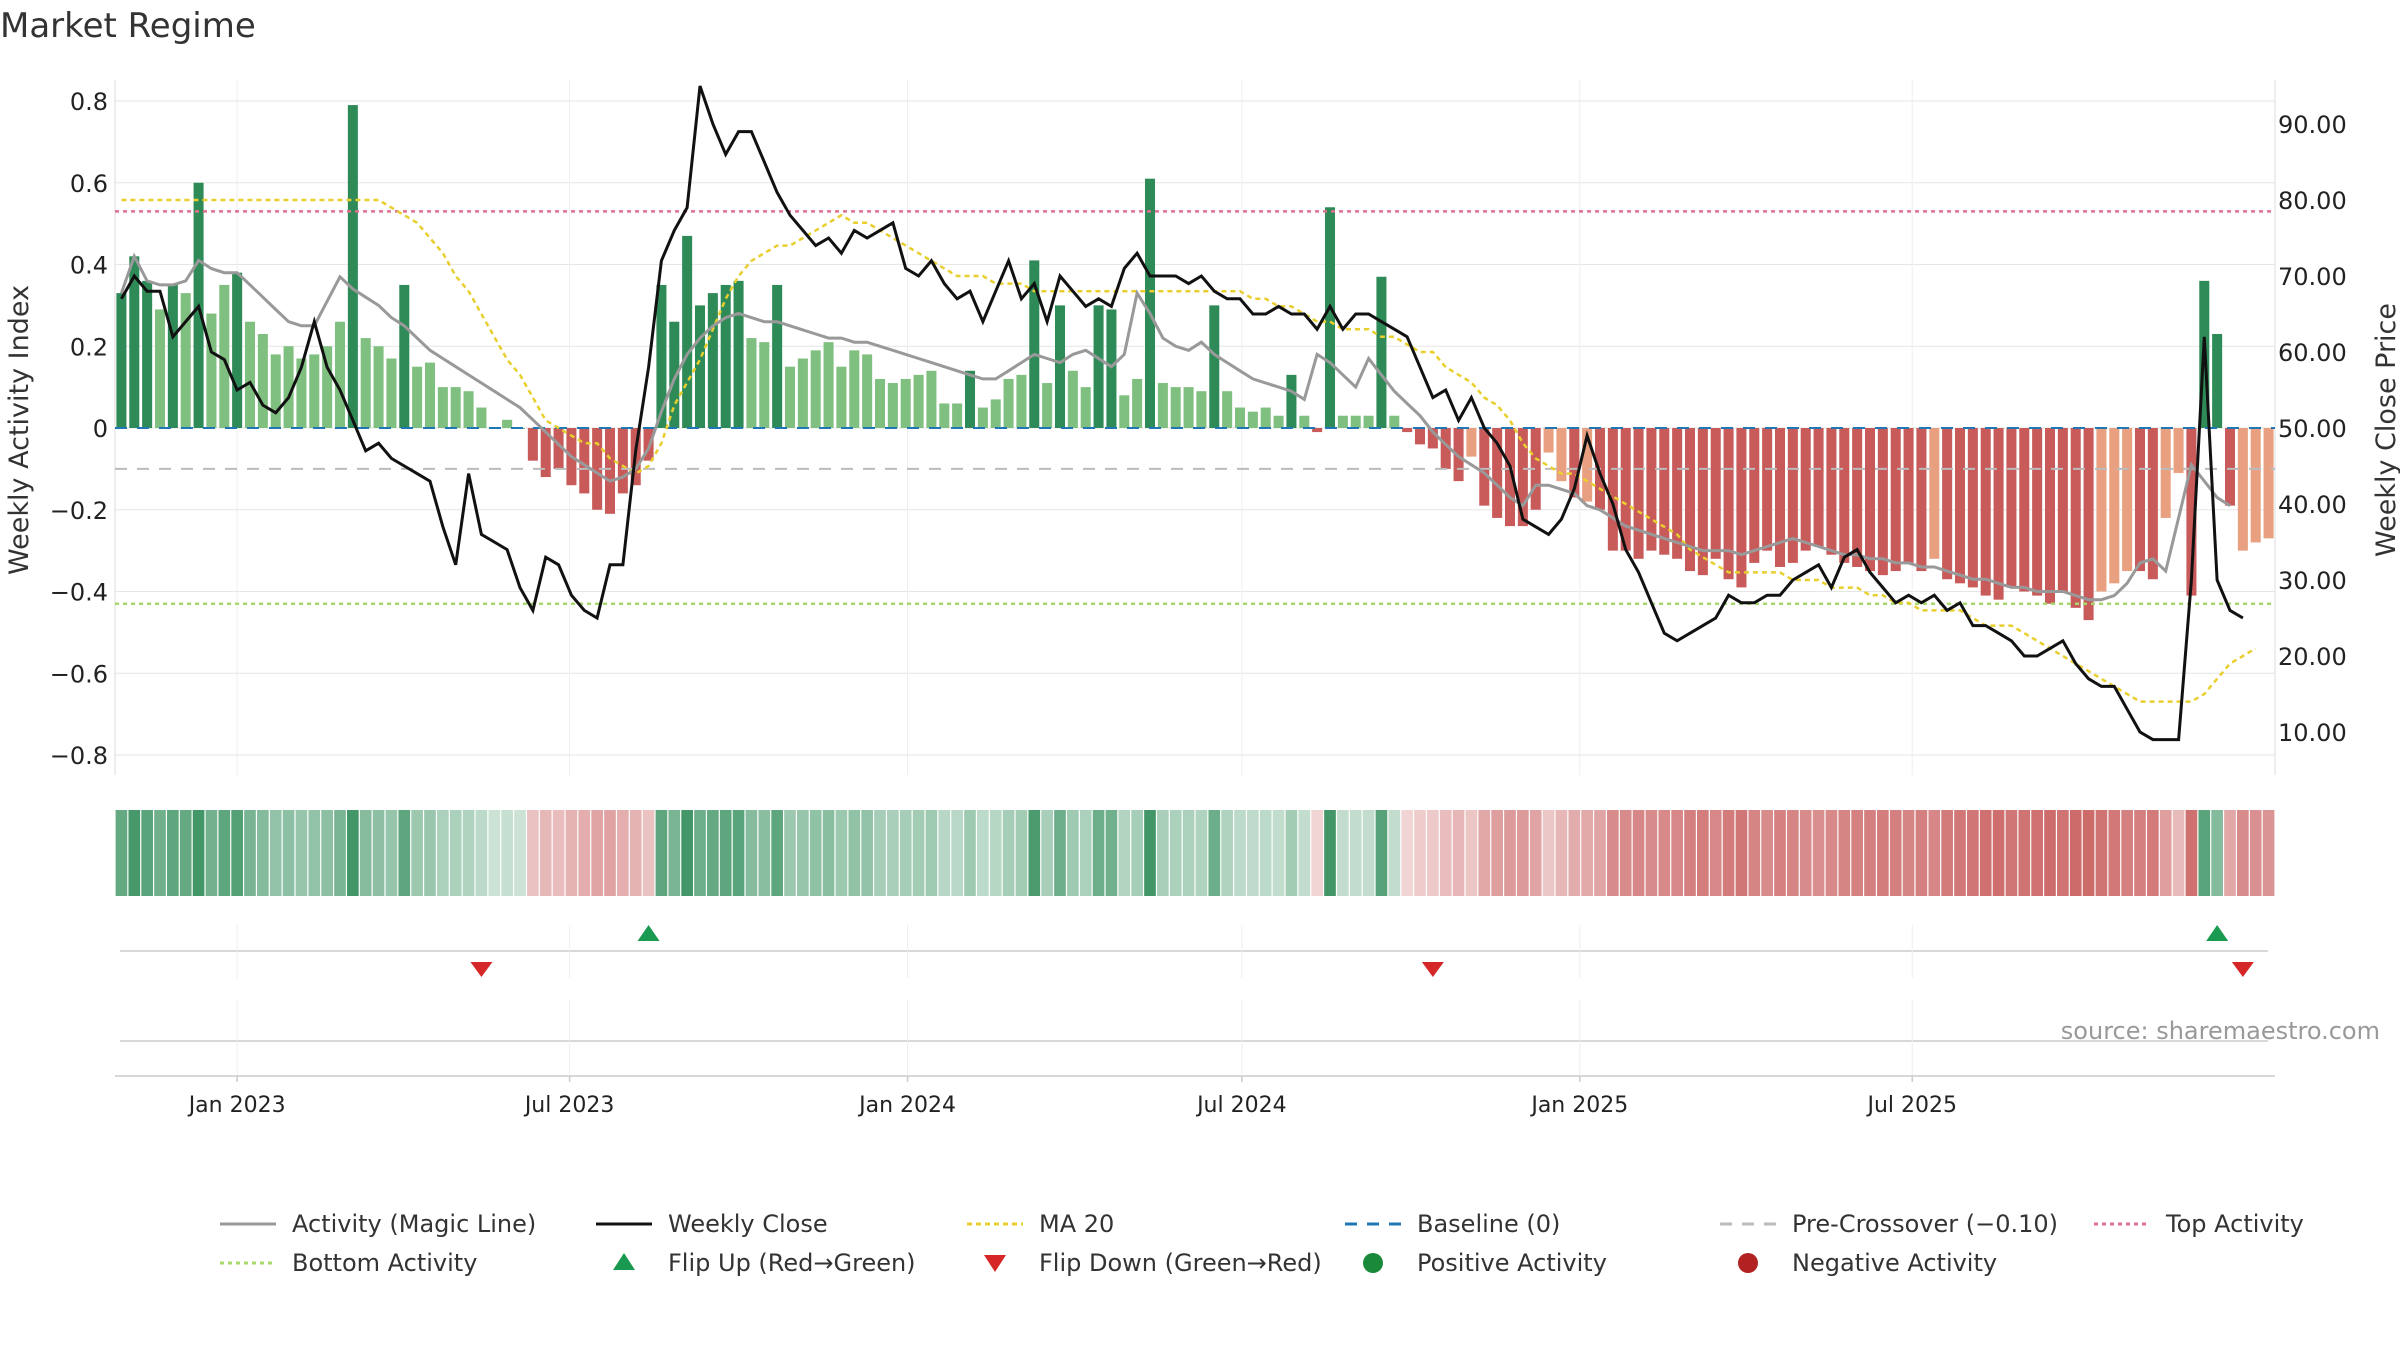  What do you see at coordinates (1512, 1263) in the screenshot?
I see `legend-label: Positive Activity` at bounding box center [1512, 1263].